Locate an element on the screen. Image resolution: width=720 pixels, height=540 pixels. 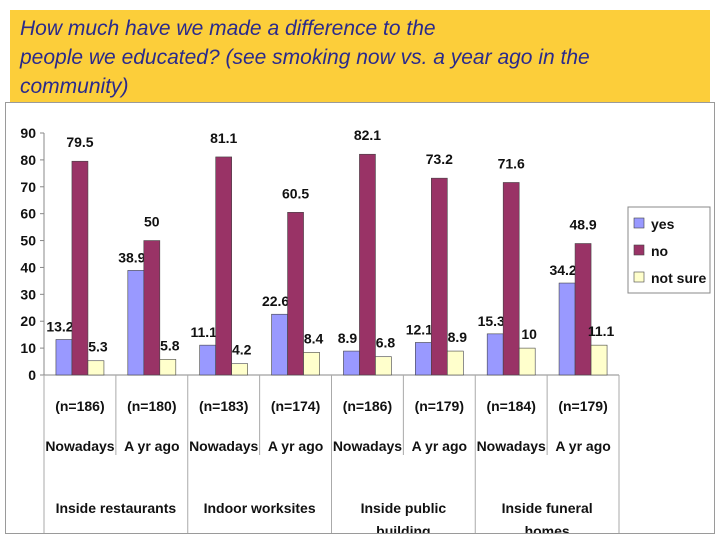
data-label-no: 81.1 is located at coordinates (223, 138).